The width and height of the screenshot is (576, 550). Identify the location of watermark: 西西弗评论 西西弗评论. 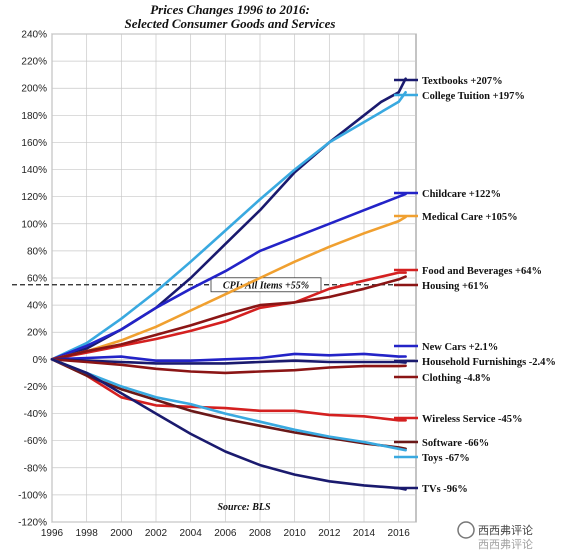
(495, 535).